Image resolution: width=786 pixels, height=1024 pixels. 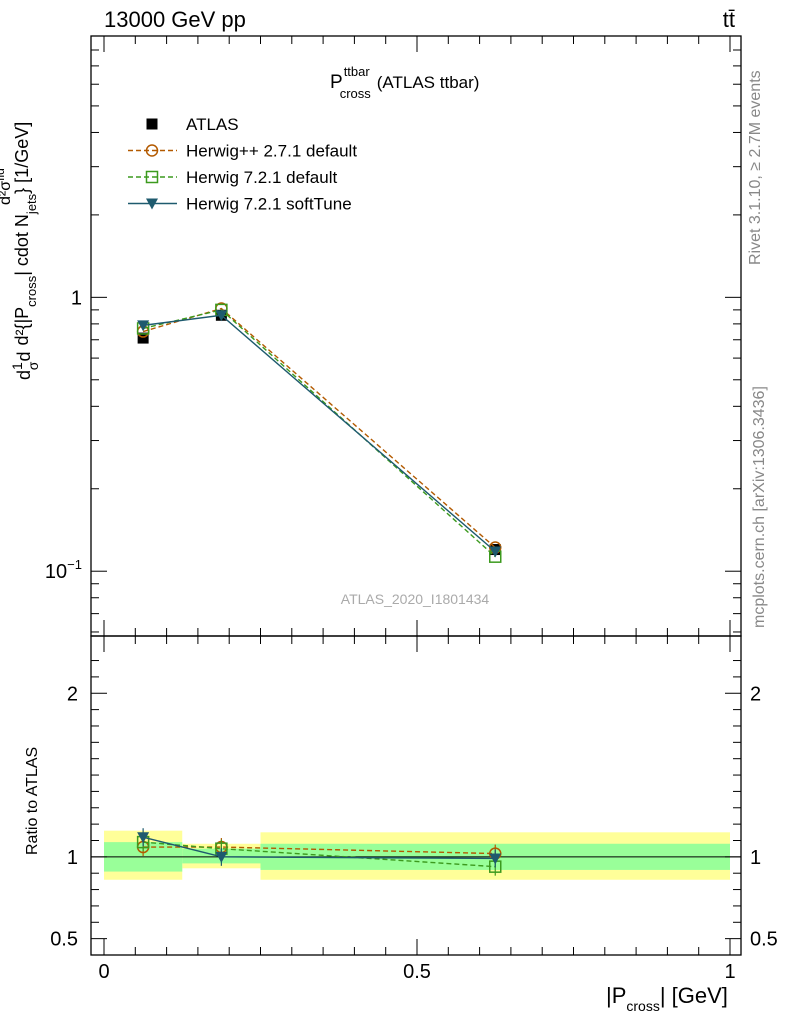 I want to click on x-tick-label: 1, so click(x=729, y=972).